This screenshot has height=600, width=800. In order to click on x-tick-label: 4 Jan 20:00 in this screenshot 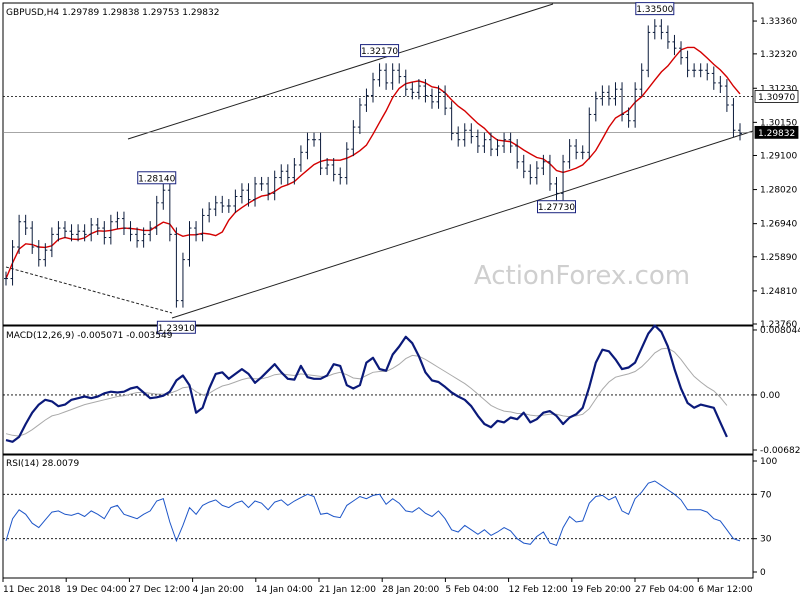, I will do `click(219, 590)`.